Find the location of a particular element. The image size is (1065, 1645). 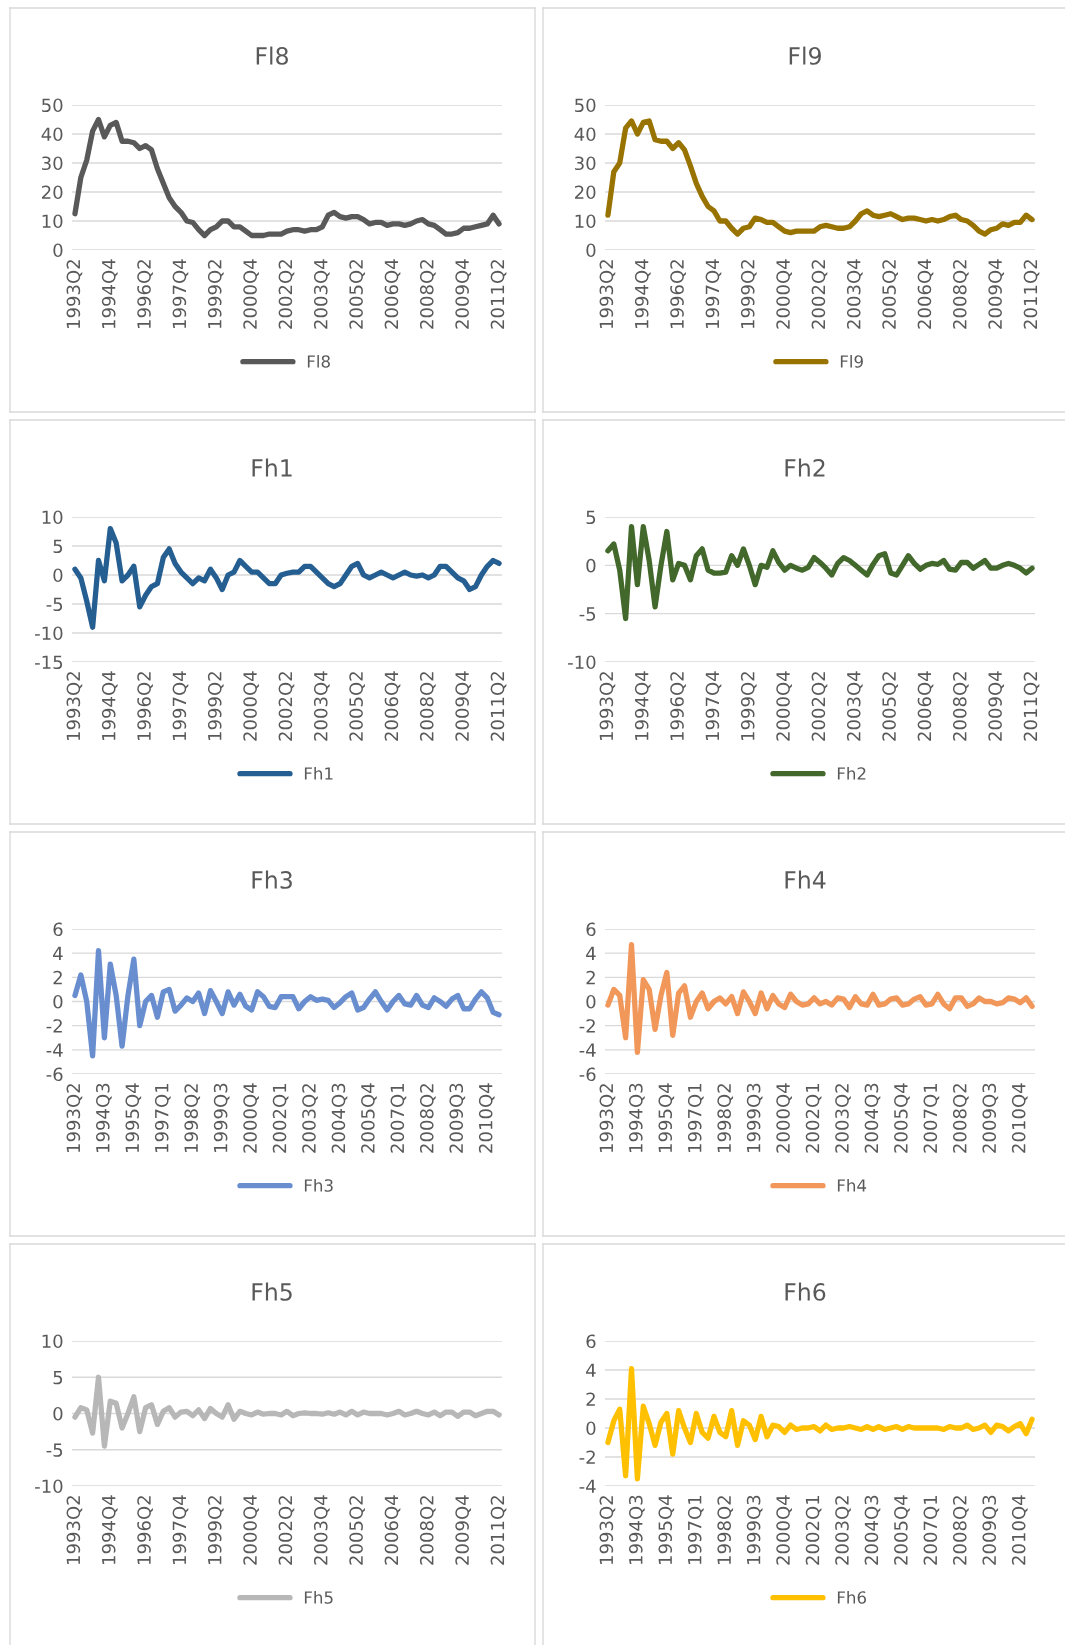

chart-title: Fh2 is located at coordinates (805, 467).